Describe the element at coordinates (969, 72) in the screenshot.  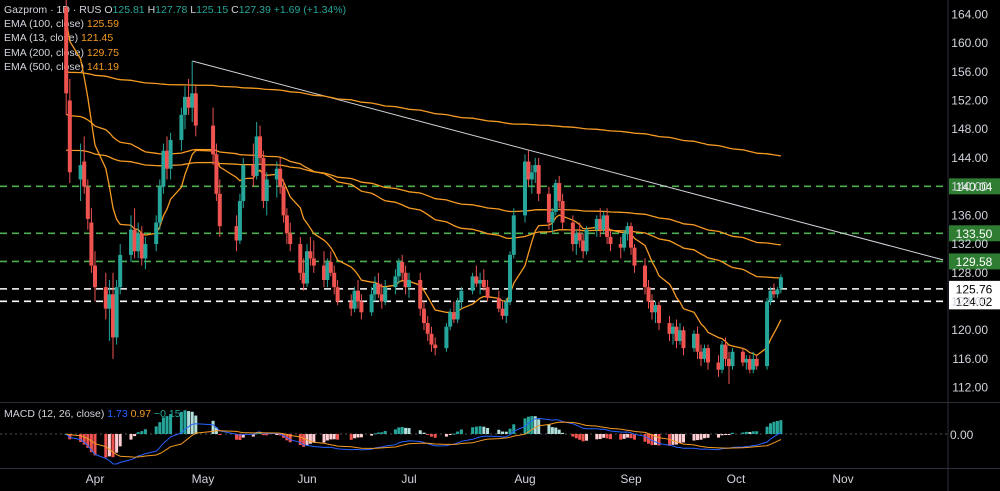
I see `y-tick-label: 156.00` at that location.